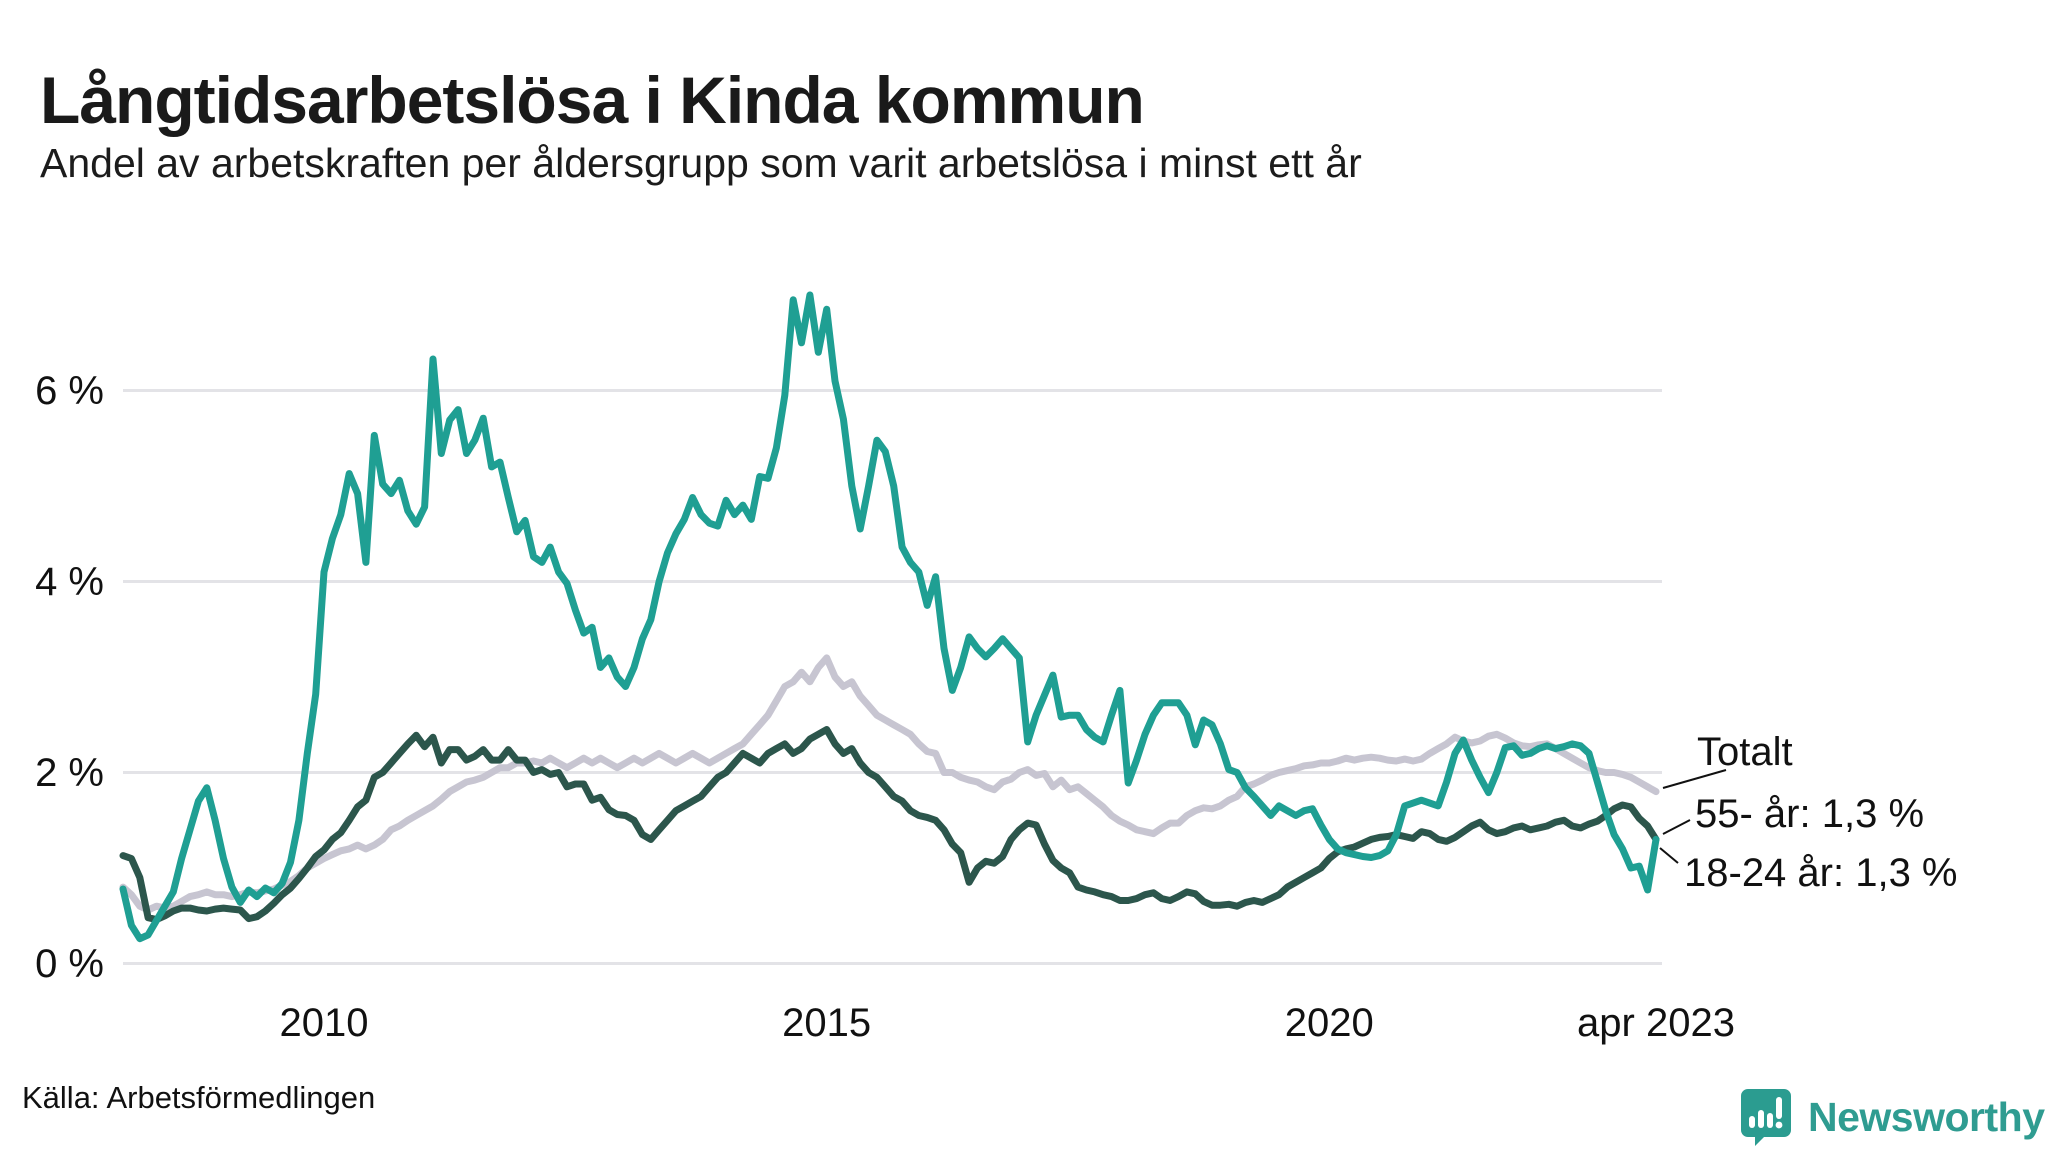  What do you see at coordinates (69, 963) in the screenshot?
I see `y-axis-tick-0: 0 %` at bounding box center [69, 963].